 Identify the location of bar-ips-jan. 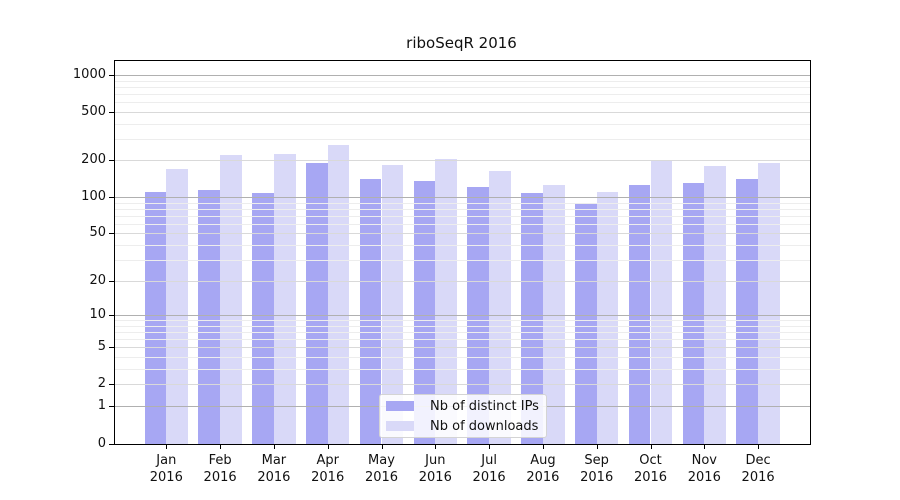
(155, 317).